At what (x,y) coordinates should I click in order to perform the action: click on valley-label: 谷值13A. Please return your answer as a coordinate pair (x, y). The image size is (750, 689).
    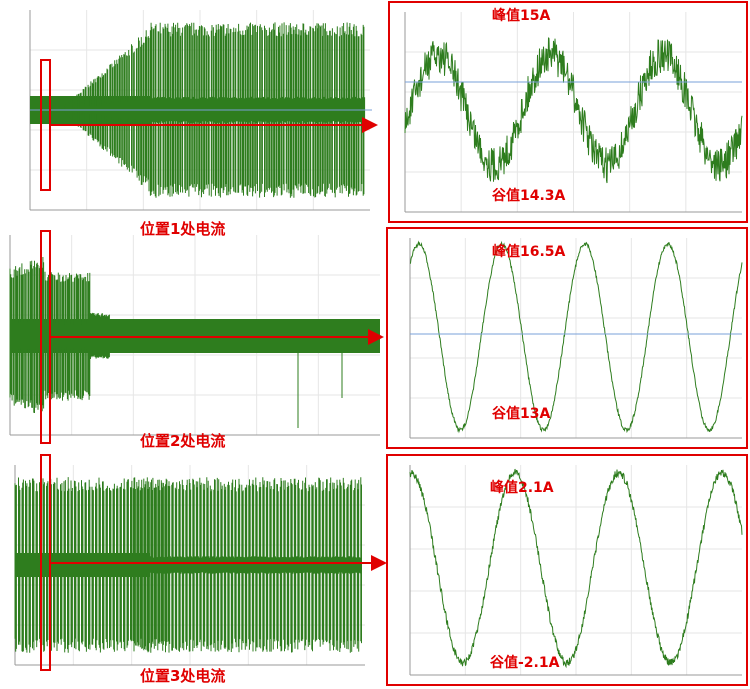
    Looking at the image, I should click on (521, 413).